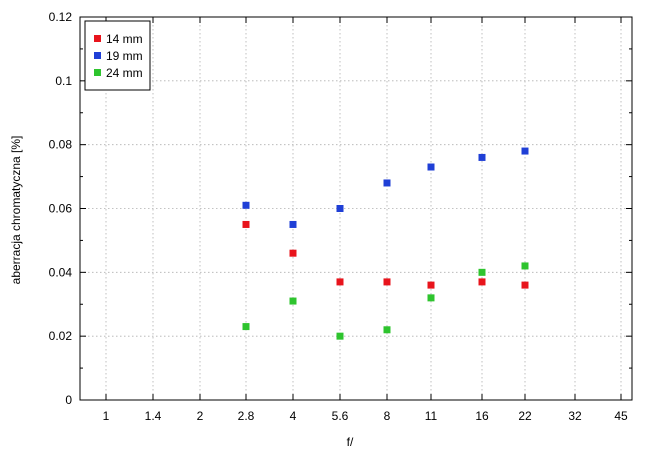 The height and width of the screenshot is (455, 655). I want to click on legend-label: 14 mm, so click(124, 39).